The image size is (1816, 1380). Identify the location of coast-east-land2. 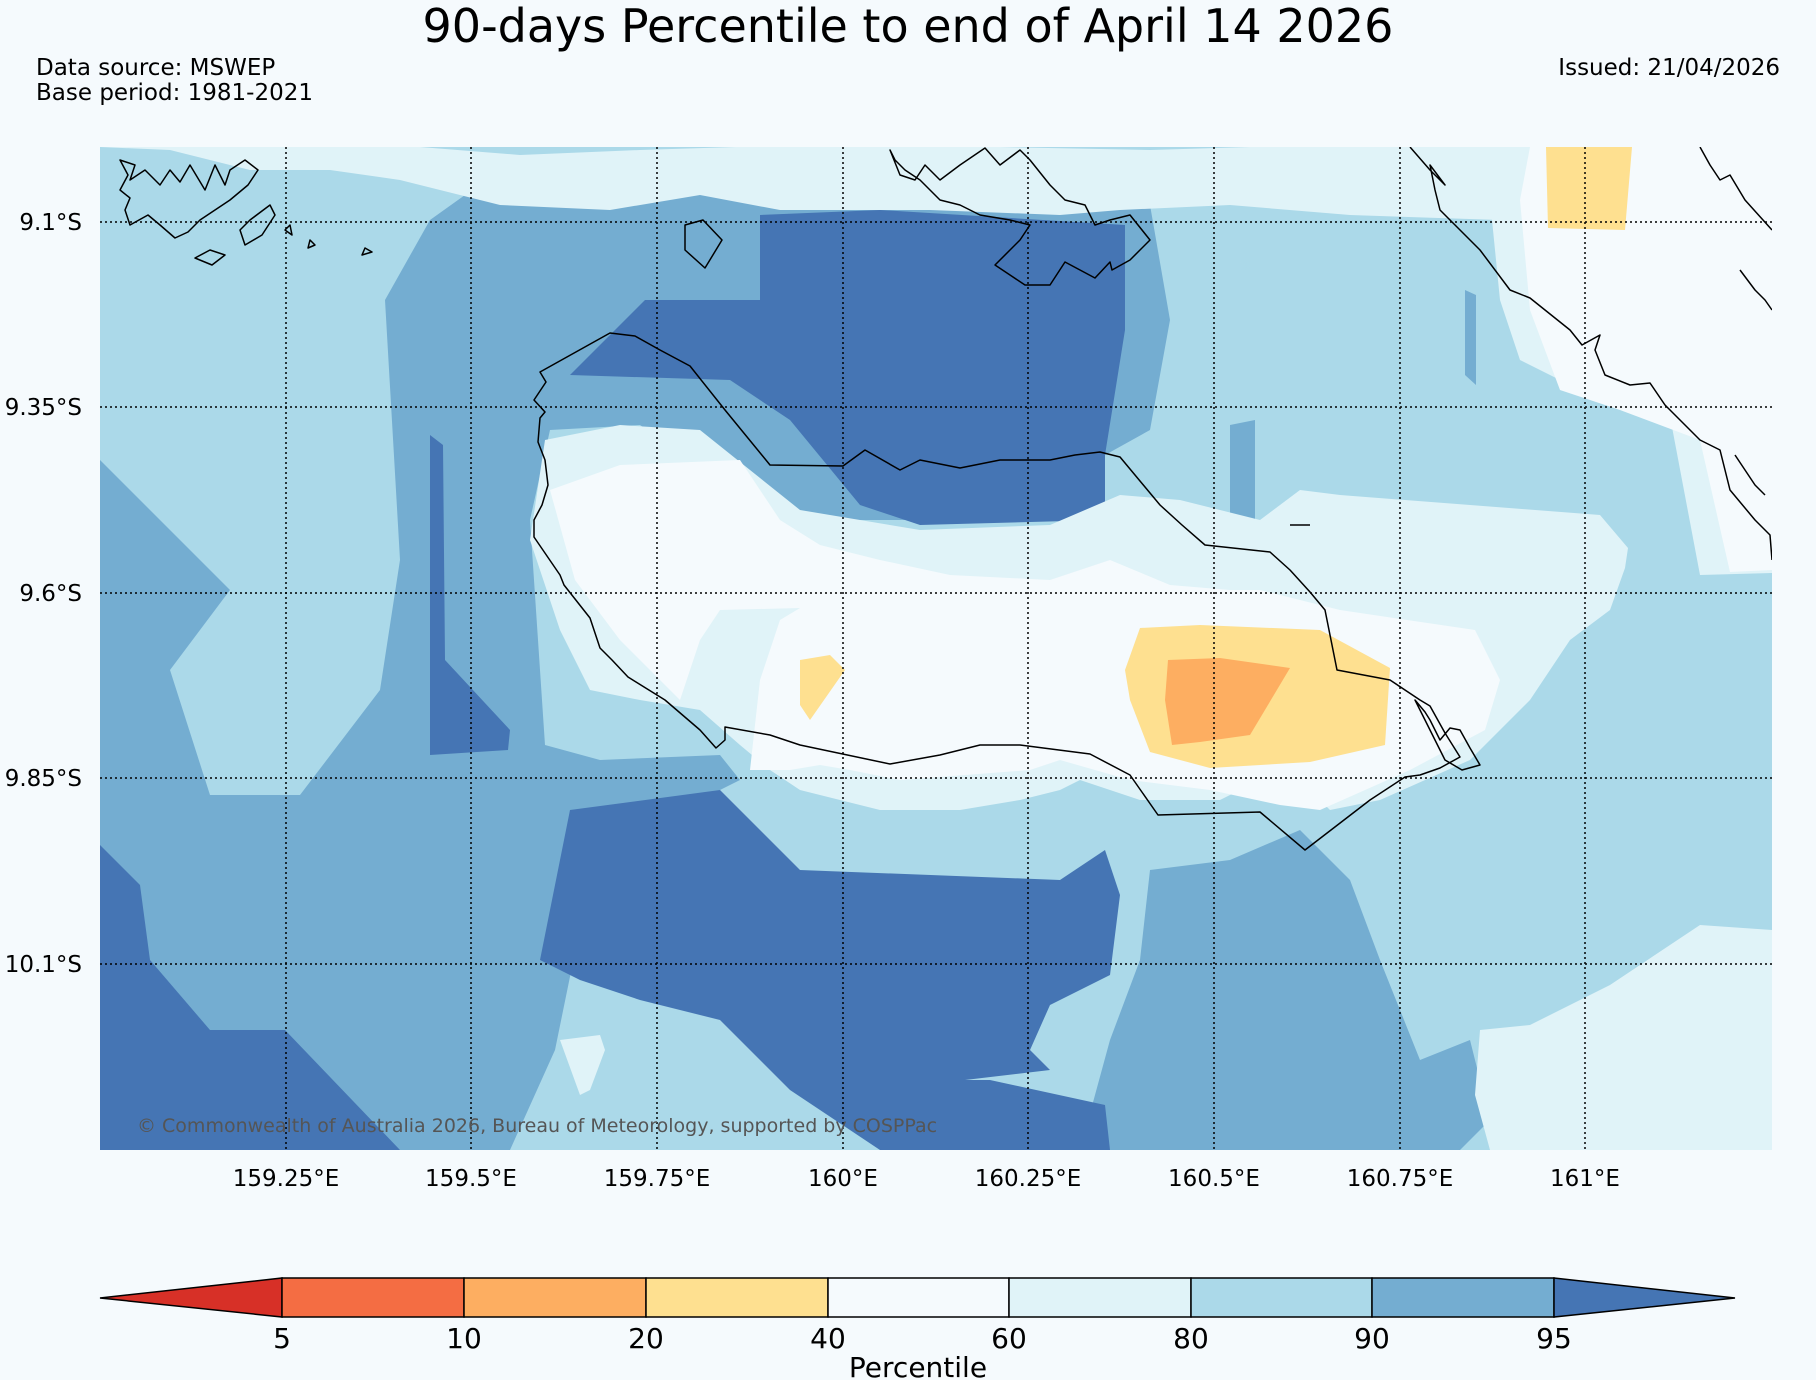
(1735, 189).